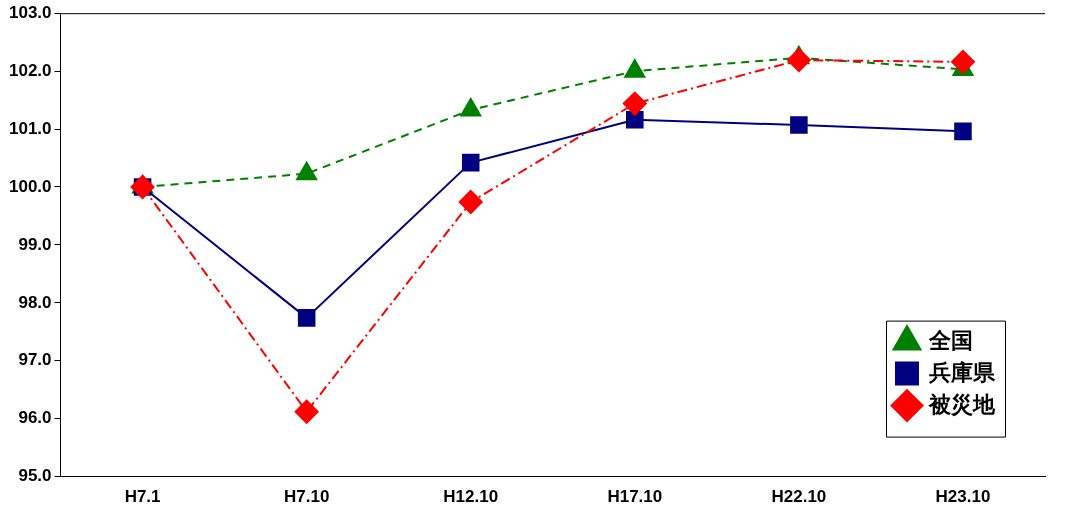 The image size is (1065, 515). I want to click on y-tick-label: 98.0, so click(35, 302).